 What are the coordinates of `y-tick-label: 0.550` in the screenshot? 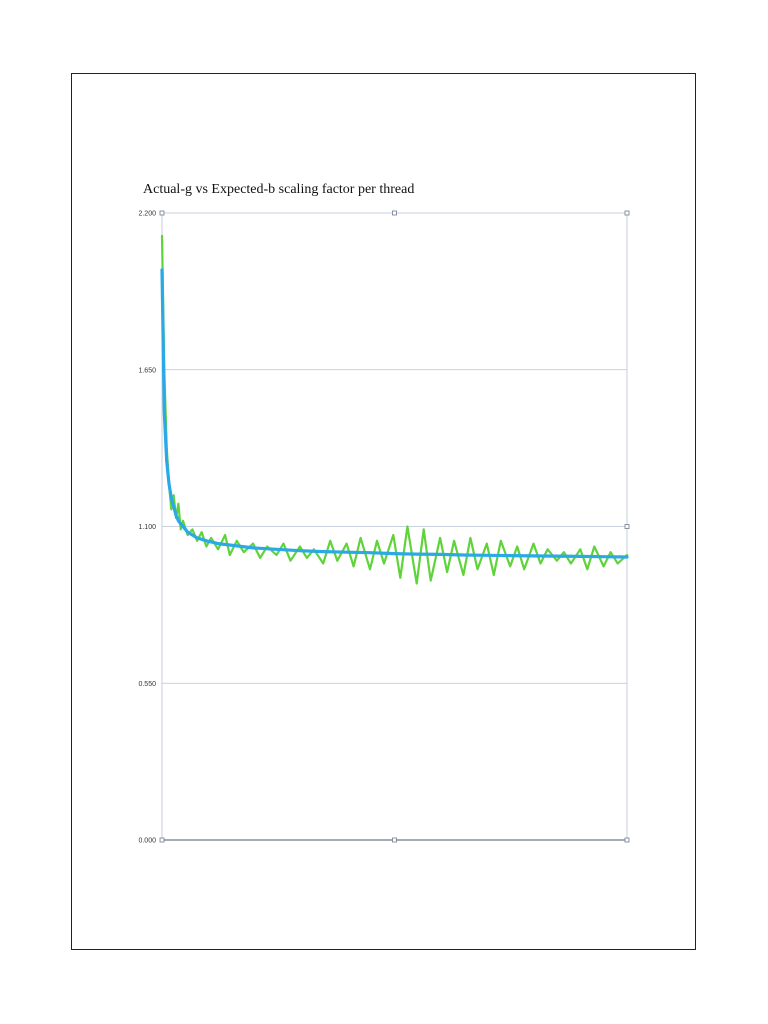 It's located at (147, 684).